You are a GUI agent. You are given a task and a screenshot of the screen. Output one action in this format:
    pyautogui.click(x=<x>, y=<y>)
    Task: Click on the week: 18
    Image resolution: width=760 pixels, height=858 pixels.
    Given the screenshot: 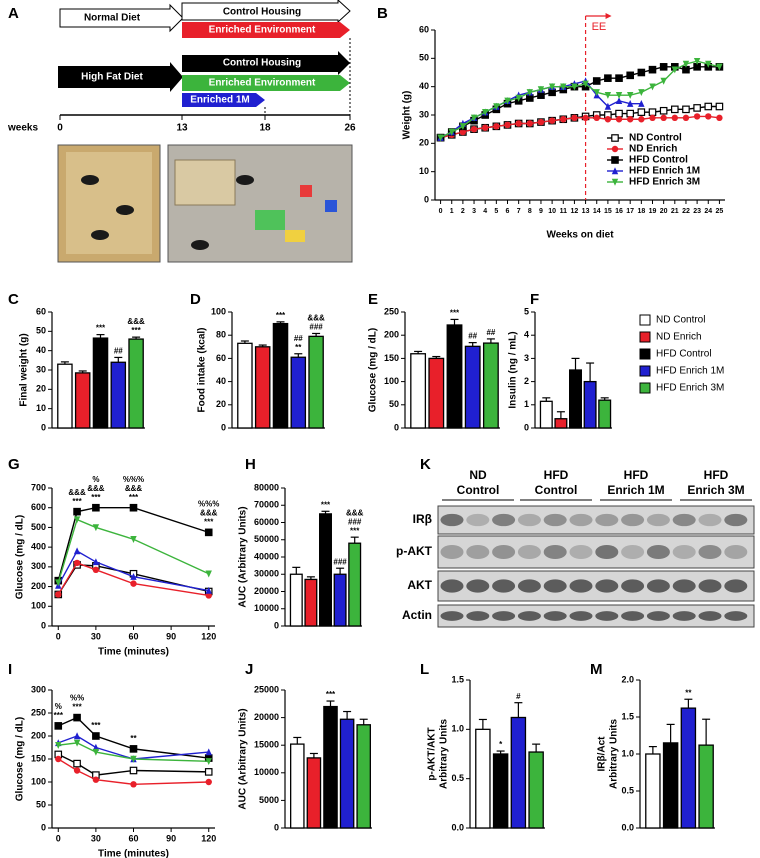 What is the action you would take?
    pyautogui.click(x=265, y=128)
    